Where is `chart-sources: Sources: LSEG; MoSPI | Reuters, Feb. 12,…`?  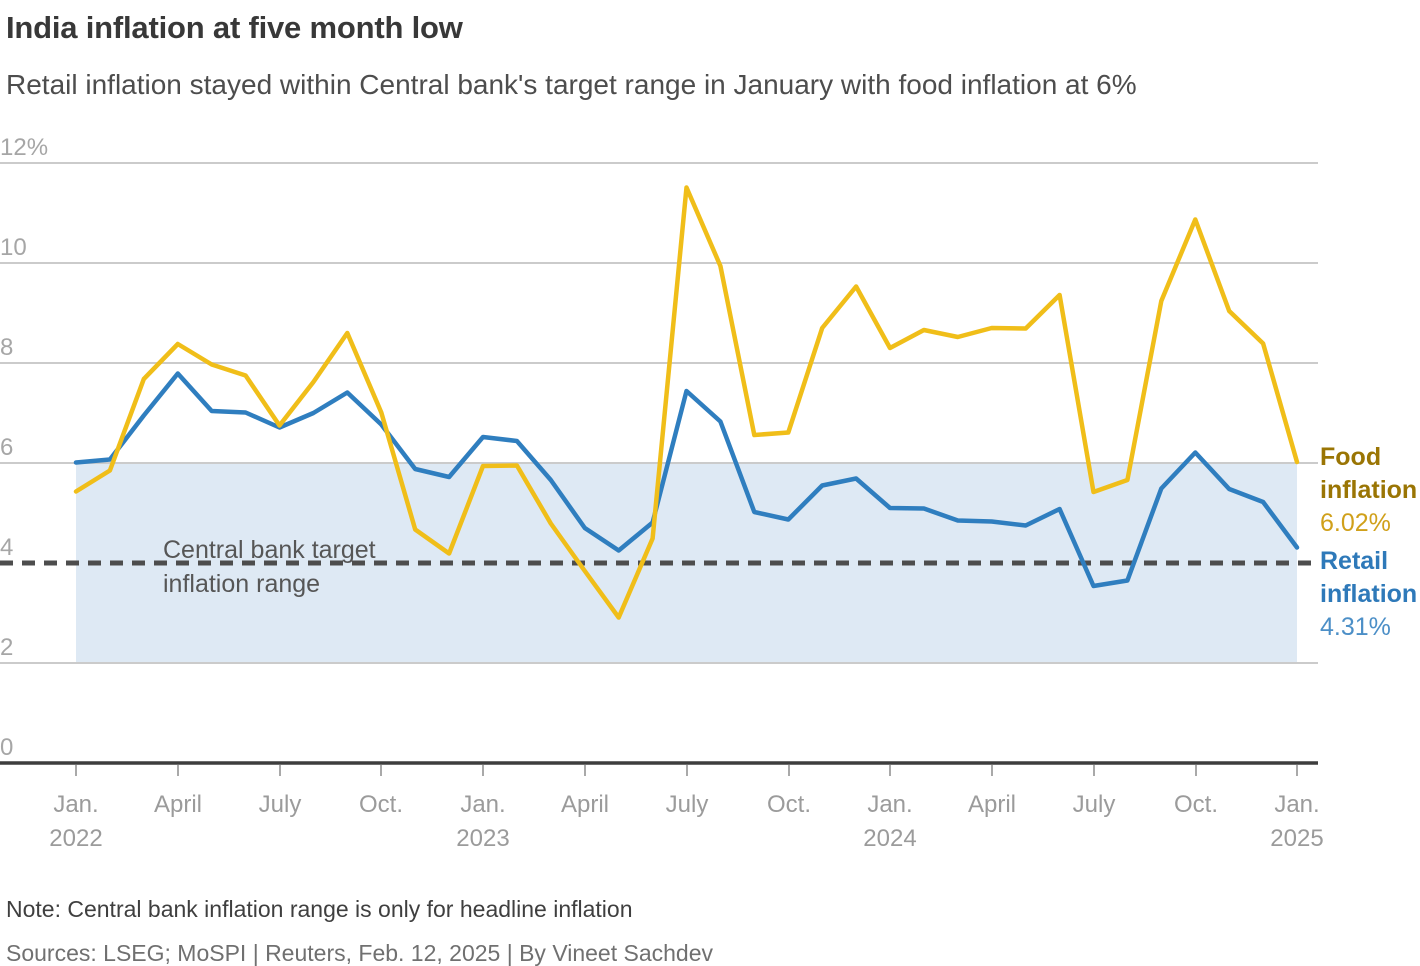 chart-sources: Sources: LSEG; MoSPI | Reuters, Feb. 12,… is located at coordinates (360, 953).